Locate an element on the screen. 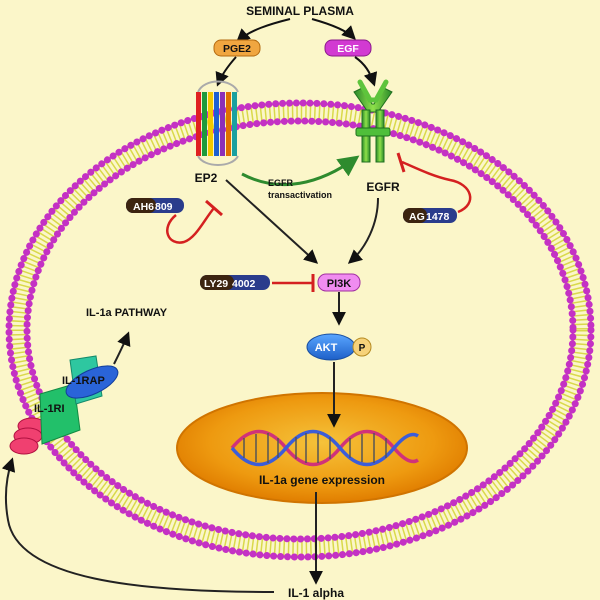  akt-node: AKT P is located at coordinates (339, 347).